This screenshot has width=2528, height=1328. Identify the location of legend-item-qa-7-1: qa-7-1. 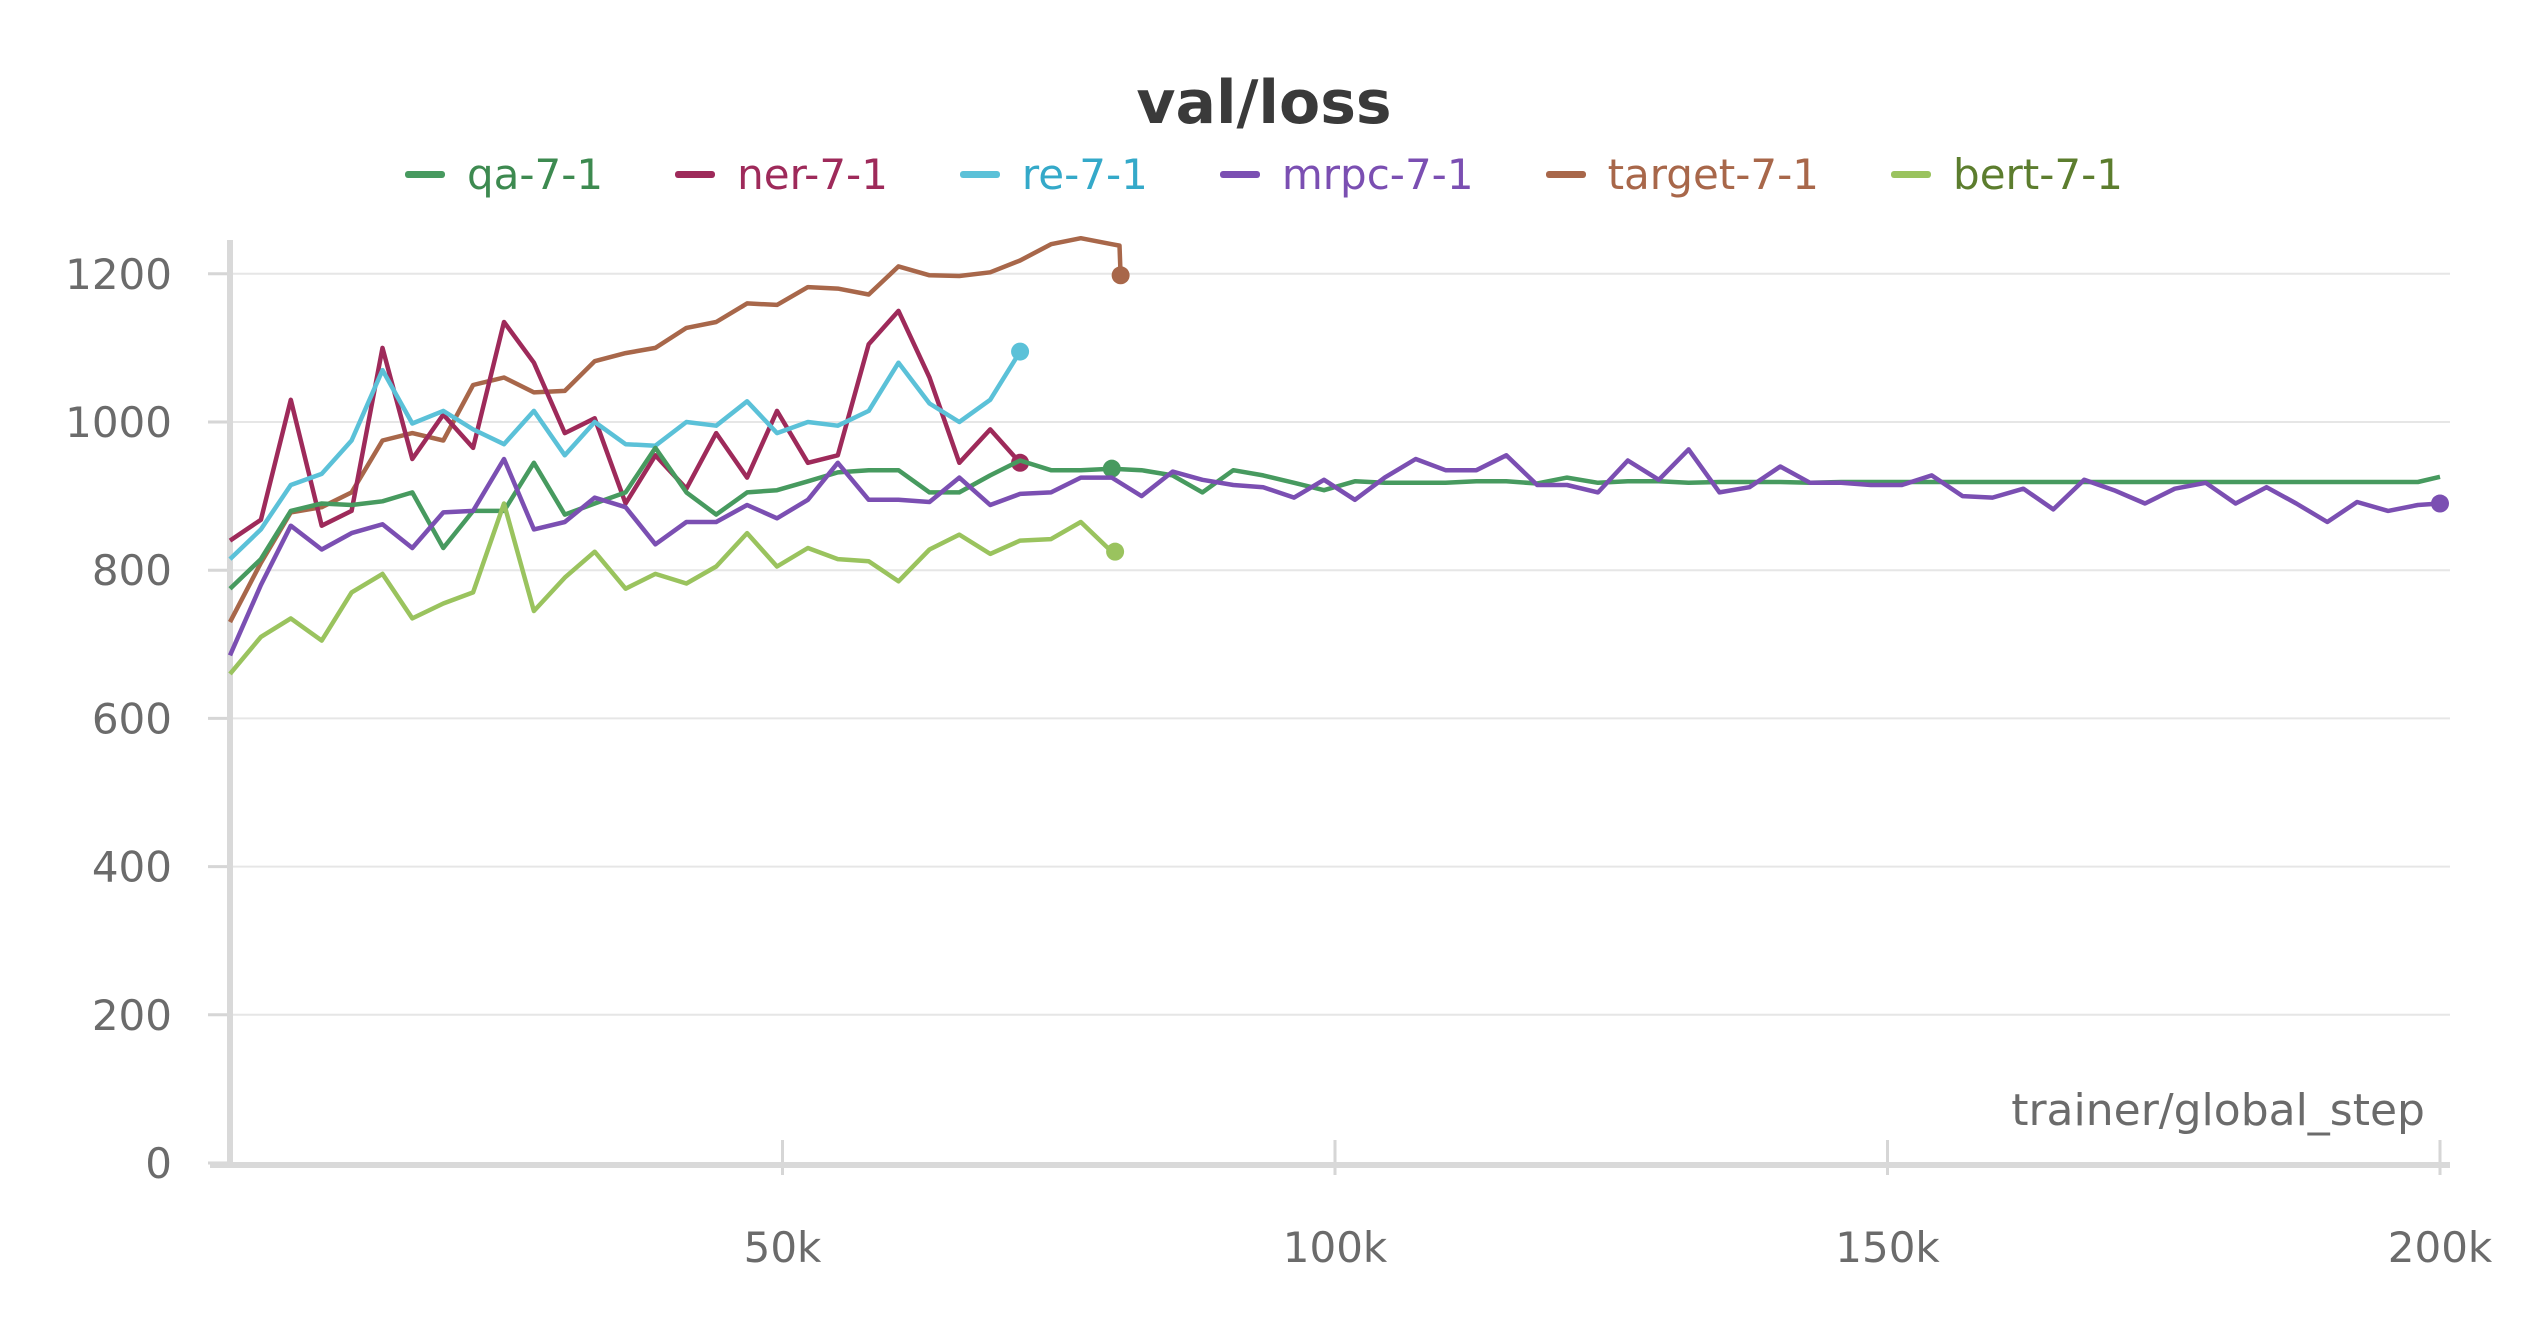
(504, 174).